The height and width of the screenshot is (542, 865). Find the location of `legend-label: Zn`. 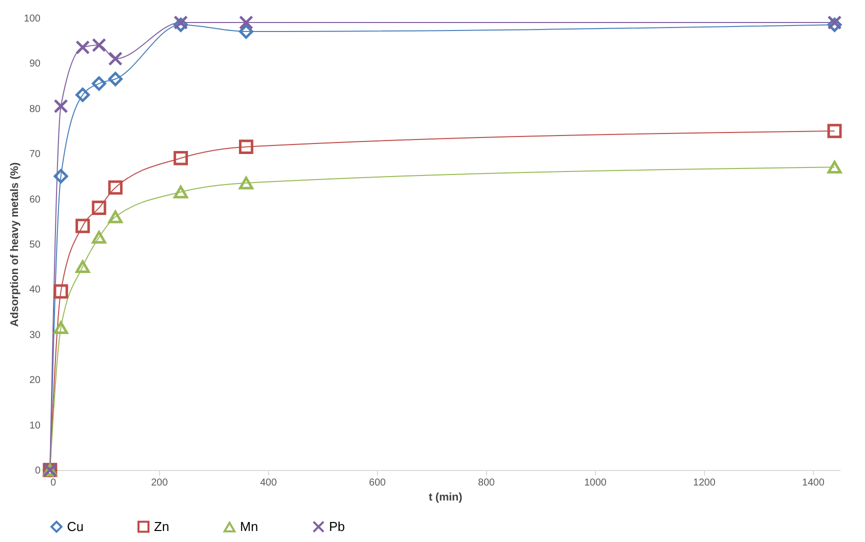

legend-label: Zn is located at coordinates (162, 526).